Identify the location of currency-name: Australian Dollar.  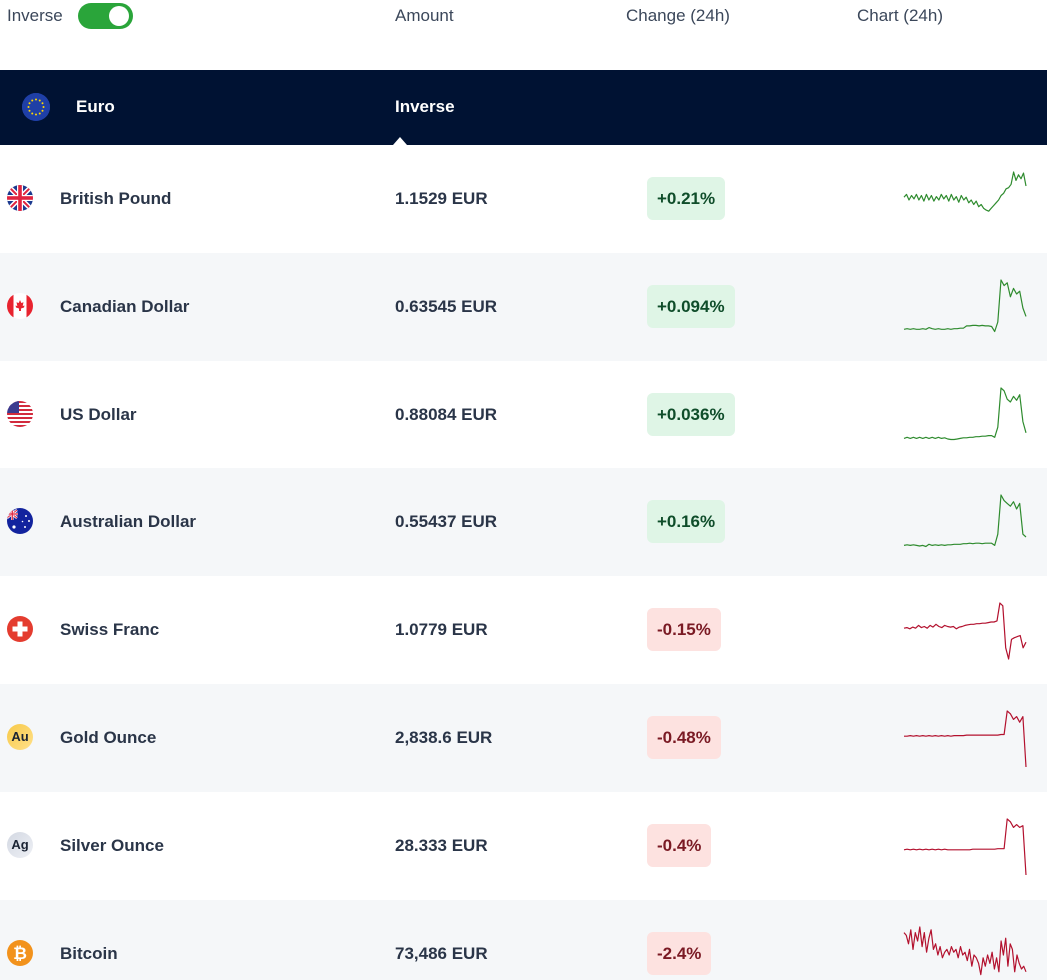
(128, 522).